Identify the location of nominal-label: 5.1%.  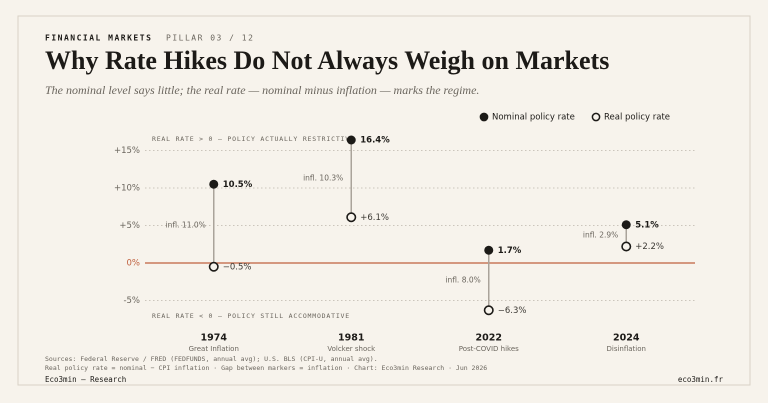
(647, 225).